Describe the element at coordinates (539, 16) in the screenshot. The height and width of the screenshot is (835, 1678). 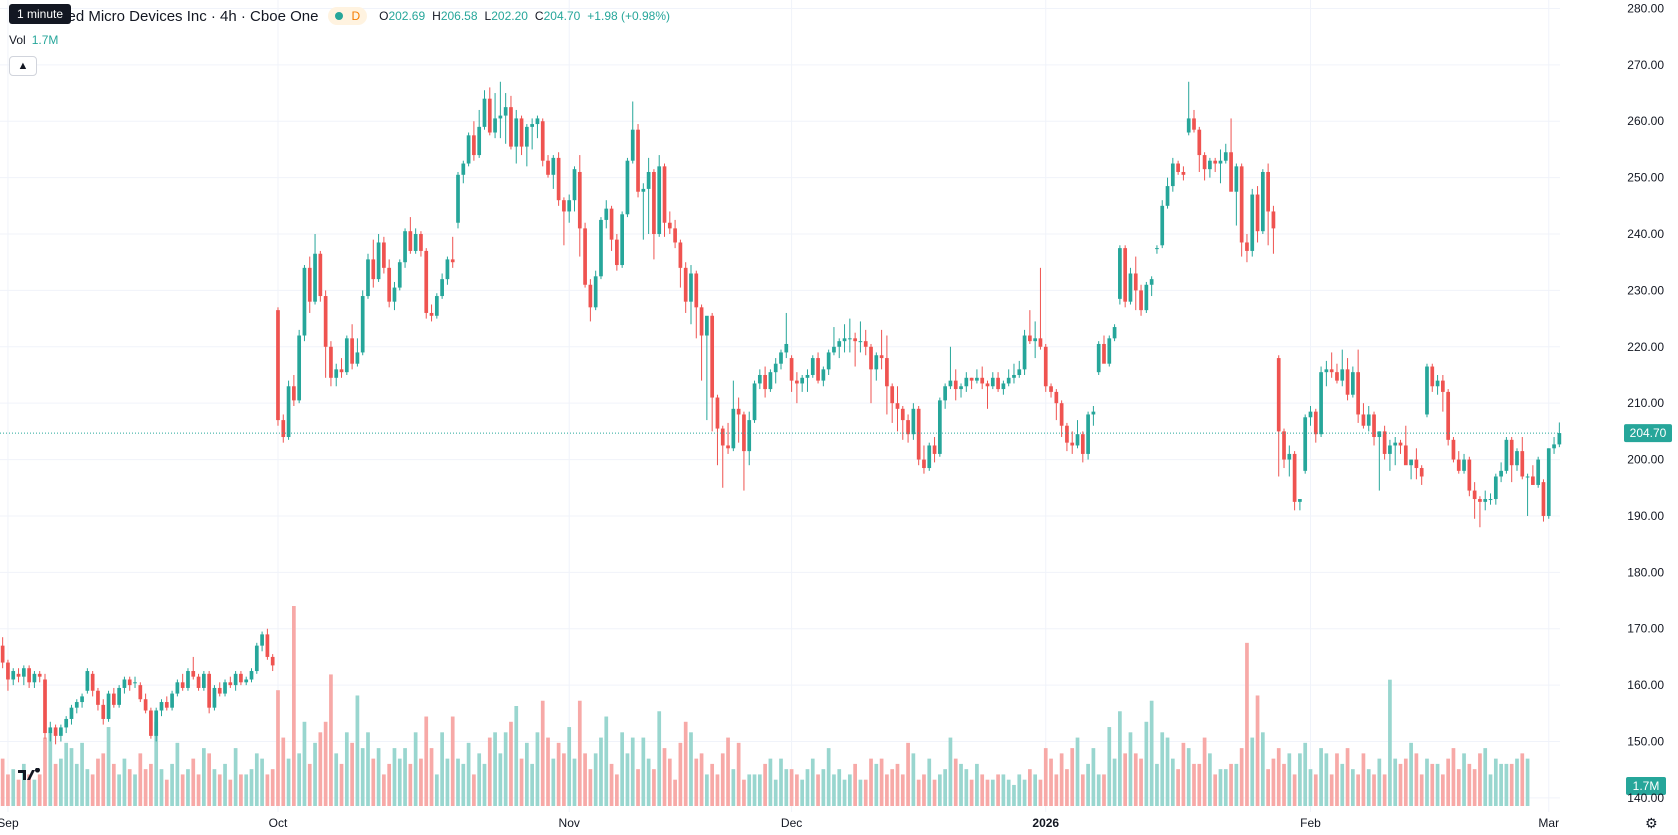
I see `close-label: C` at that location.